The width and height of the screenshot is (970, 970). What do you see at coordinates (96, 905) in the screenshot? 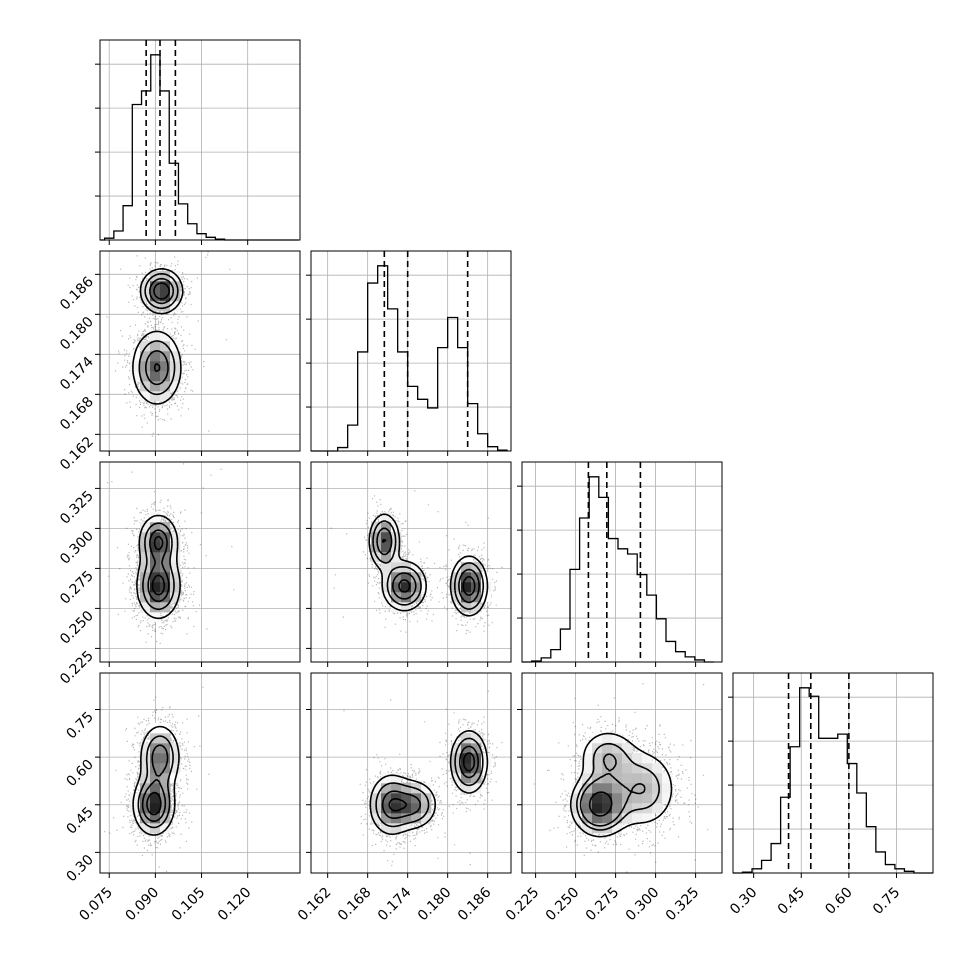
I see `x-tick-label: 0.075` at bounding box center [96, 905].